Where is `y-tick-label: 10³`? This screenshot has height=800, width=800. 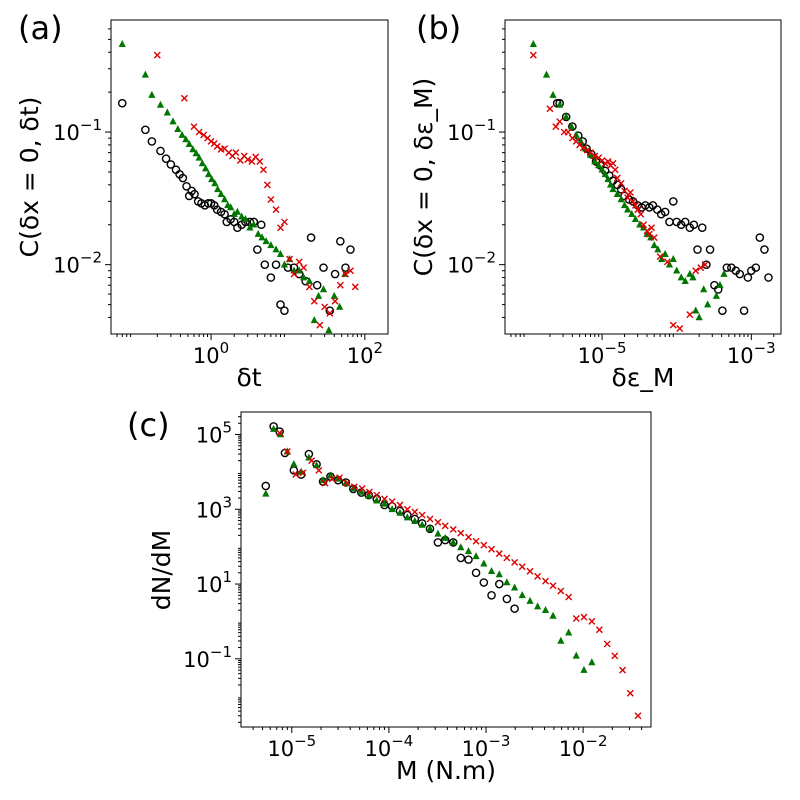 y-tick-label: 10³ is located at coordinates (214, 507).